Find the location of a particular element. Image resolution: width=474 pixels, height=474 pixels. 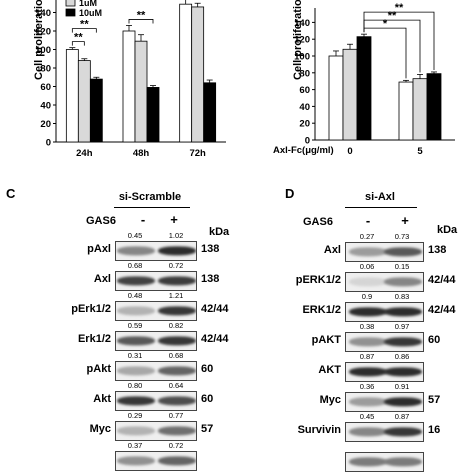

quant-value-plus: 0.91 is located at coordinates (402, 386).